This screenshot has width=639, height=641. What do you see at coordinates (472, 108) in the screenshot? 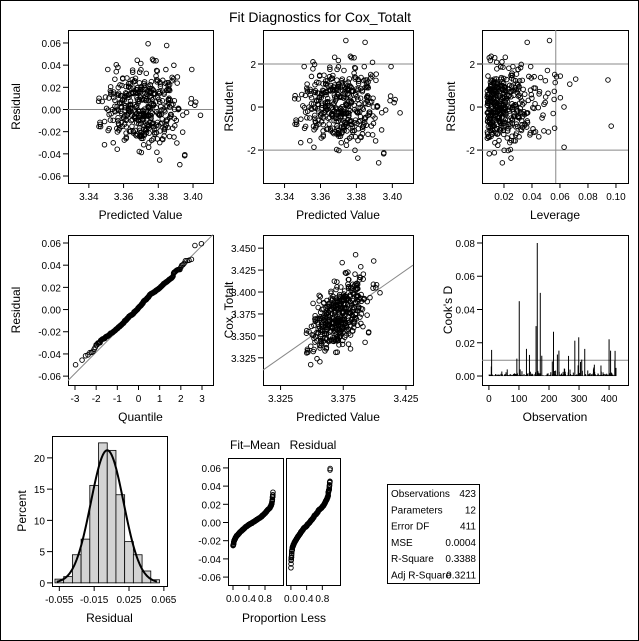
I see `y-tick-label: 0` at bounding box center [472, 108].